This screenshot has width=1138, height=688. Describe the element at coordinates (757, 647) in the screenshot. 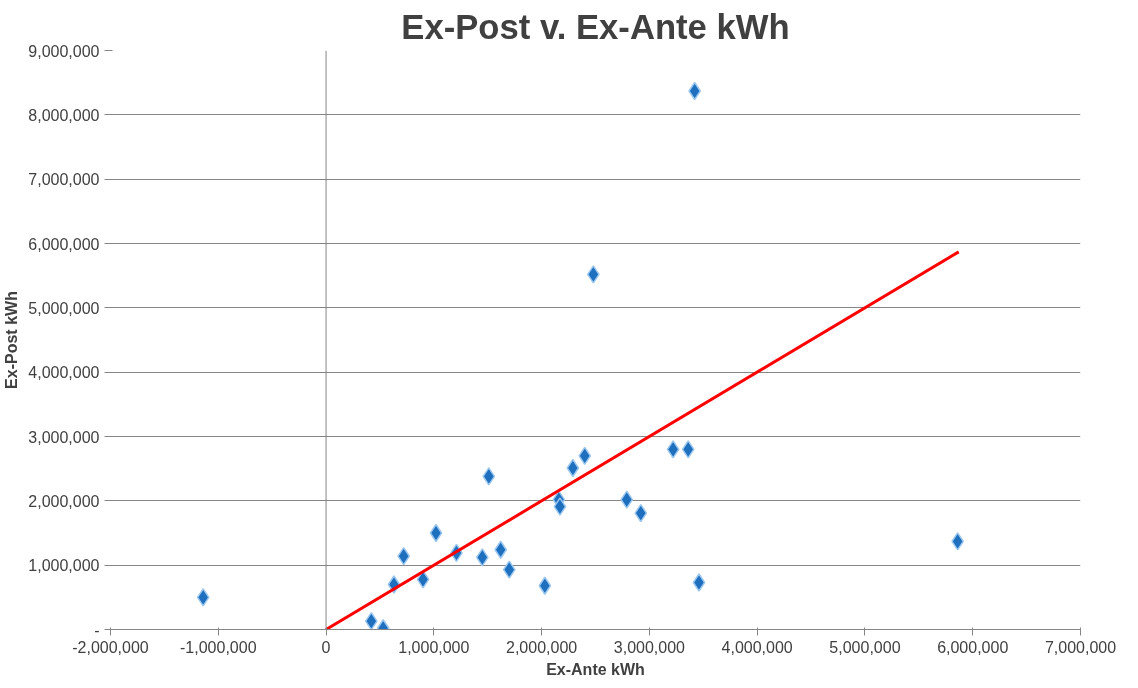

I see `x-tick-label: 4,000,000` at that location.